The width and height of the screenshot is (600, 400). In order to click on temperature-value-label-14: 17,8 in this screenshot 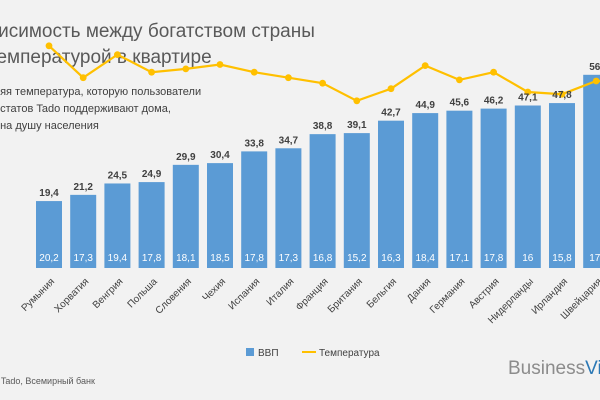, I will do `click(494, 258)`.